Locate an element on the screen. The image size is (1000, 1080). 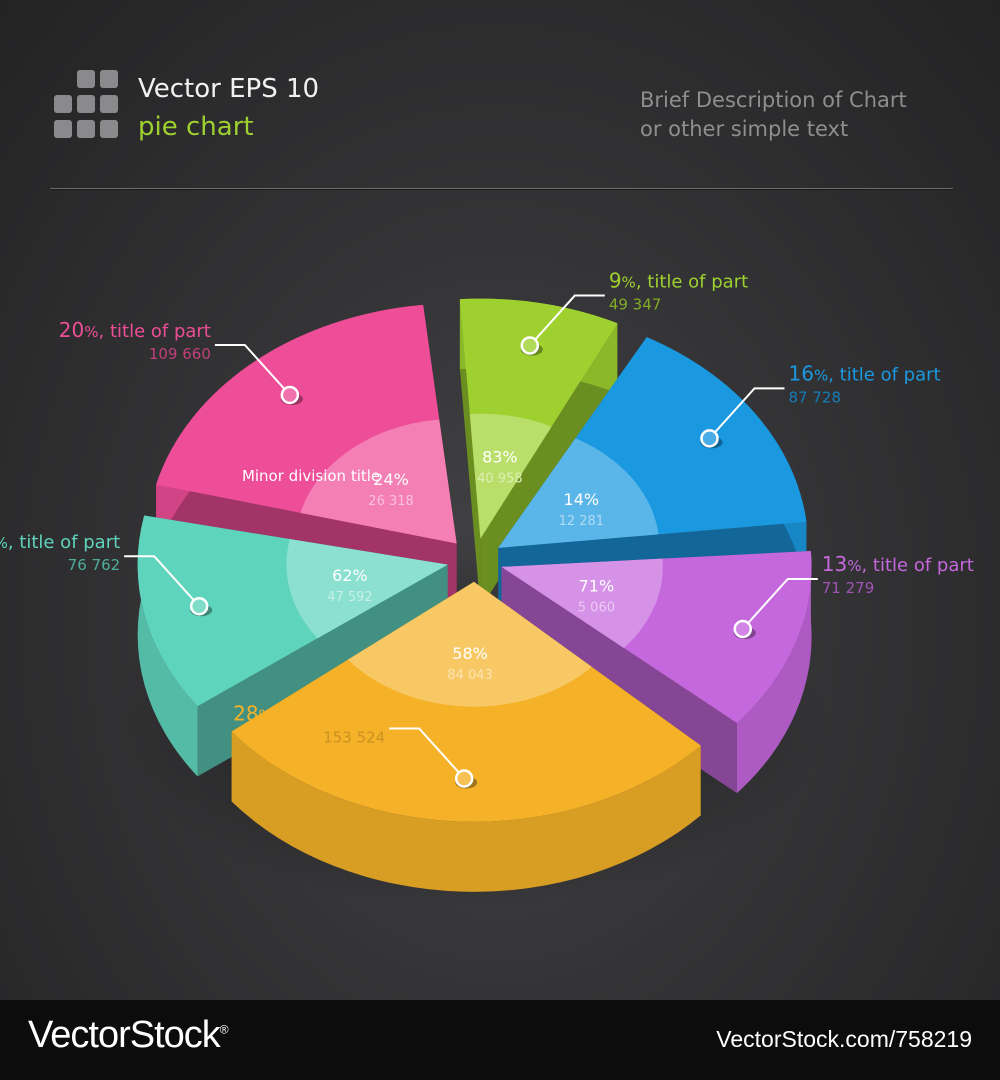
brand-logo: VectorStock® is located at coordinates (128, 1035).